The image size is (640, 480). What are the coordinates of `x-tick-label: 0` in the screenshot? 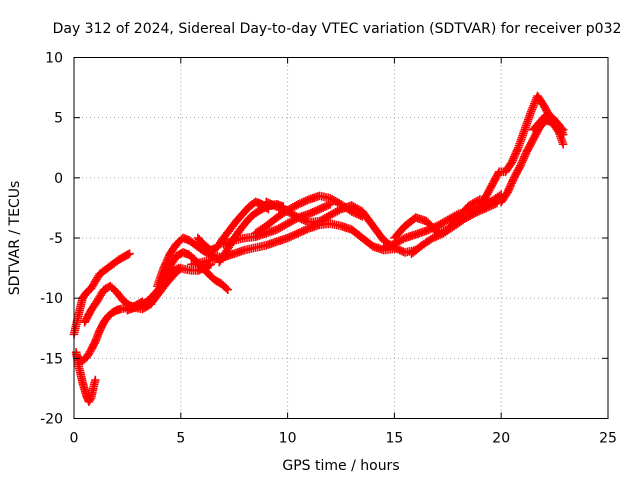 It's located at (74, 439).